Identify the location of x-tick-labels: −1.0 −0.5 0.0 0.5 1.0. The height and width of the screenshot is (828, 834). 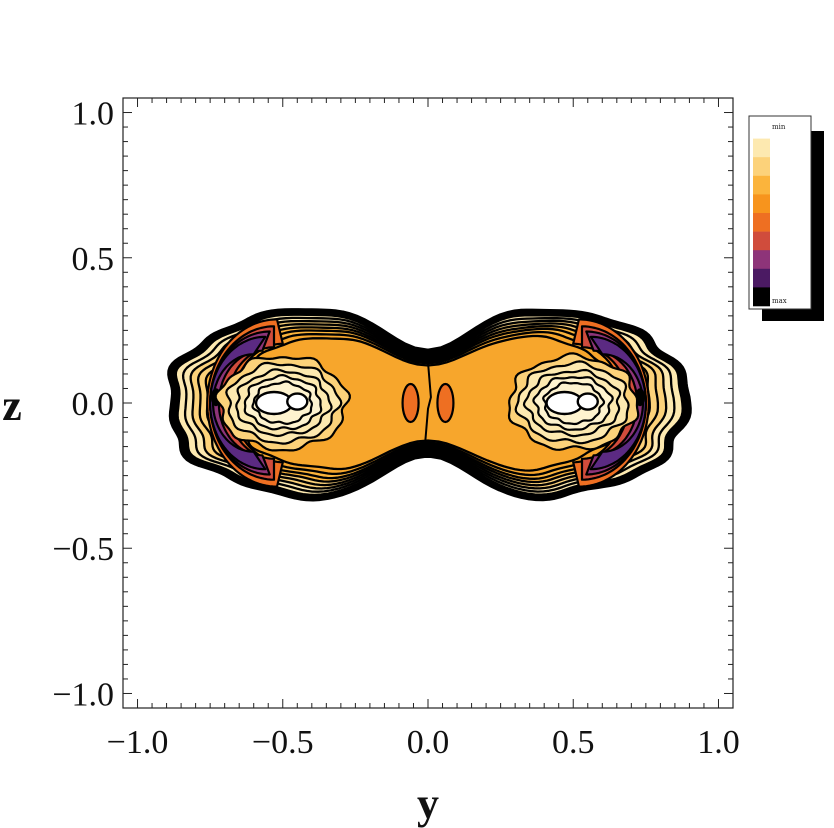
(423, 742).